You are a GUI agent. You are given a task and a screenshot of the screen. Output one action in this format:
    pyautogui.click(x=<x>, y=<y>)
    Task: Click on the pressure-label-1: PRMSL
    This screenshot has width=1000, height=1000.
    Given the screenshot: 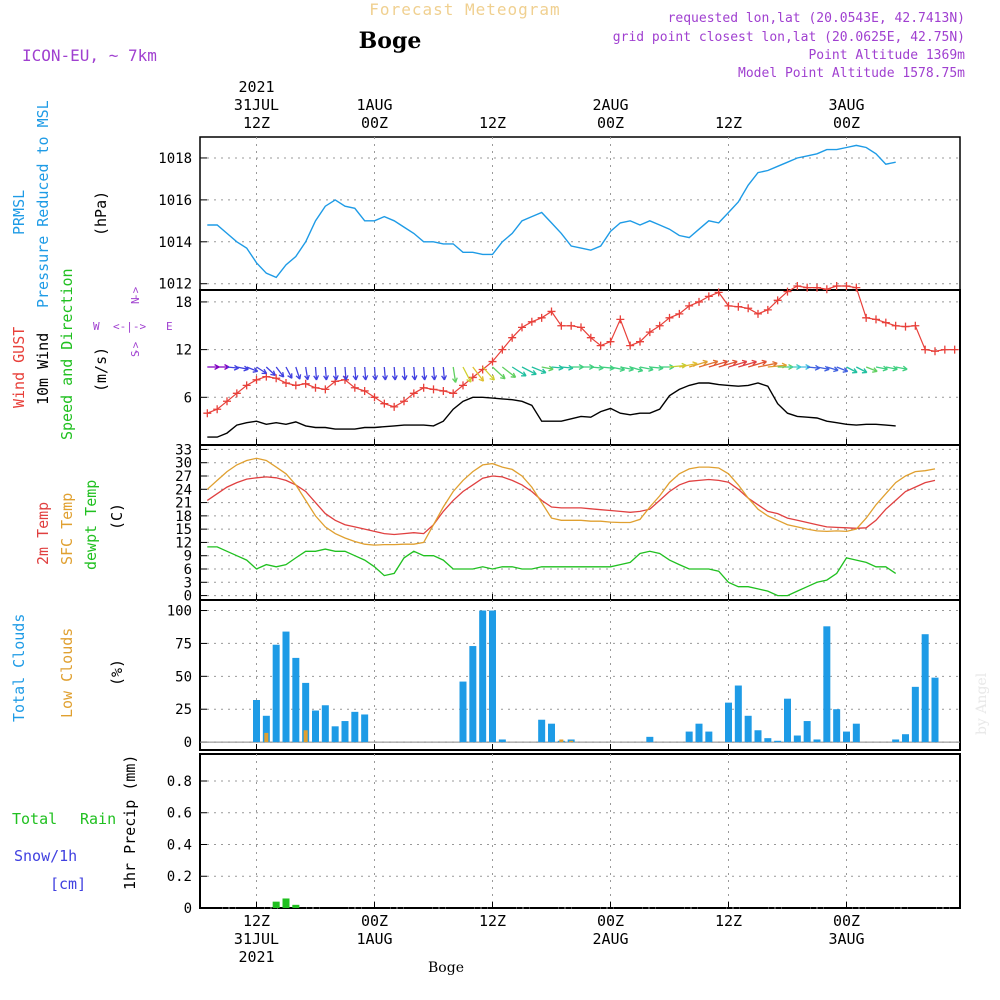 What is the action you would take?
    pyautogui.click(x=19, y=212)
    